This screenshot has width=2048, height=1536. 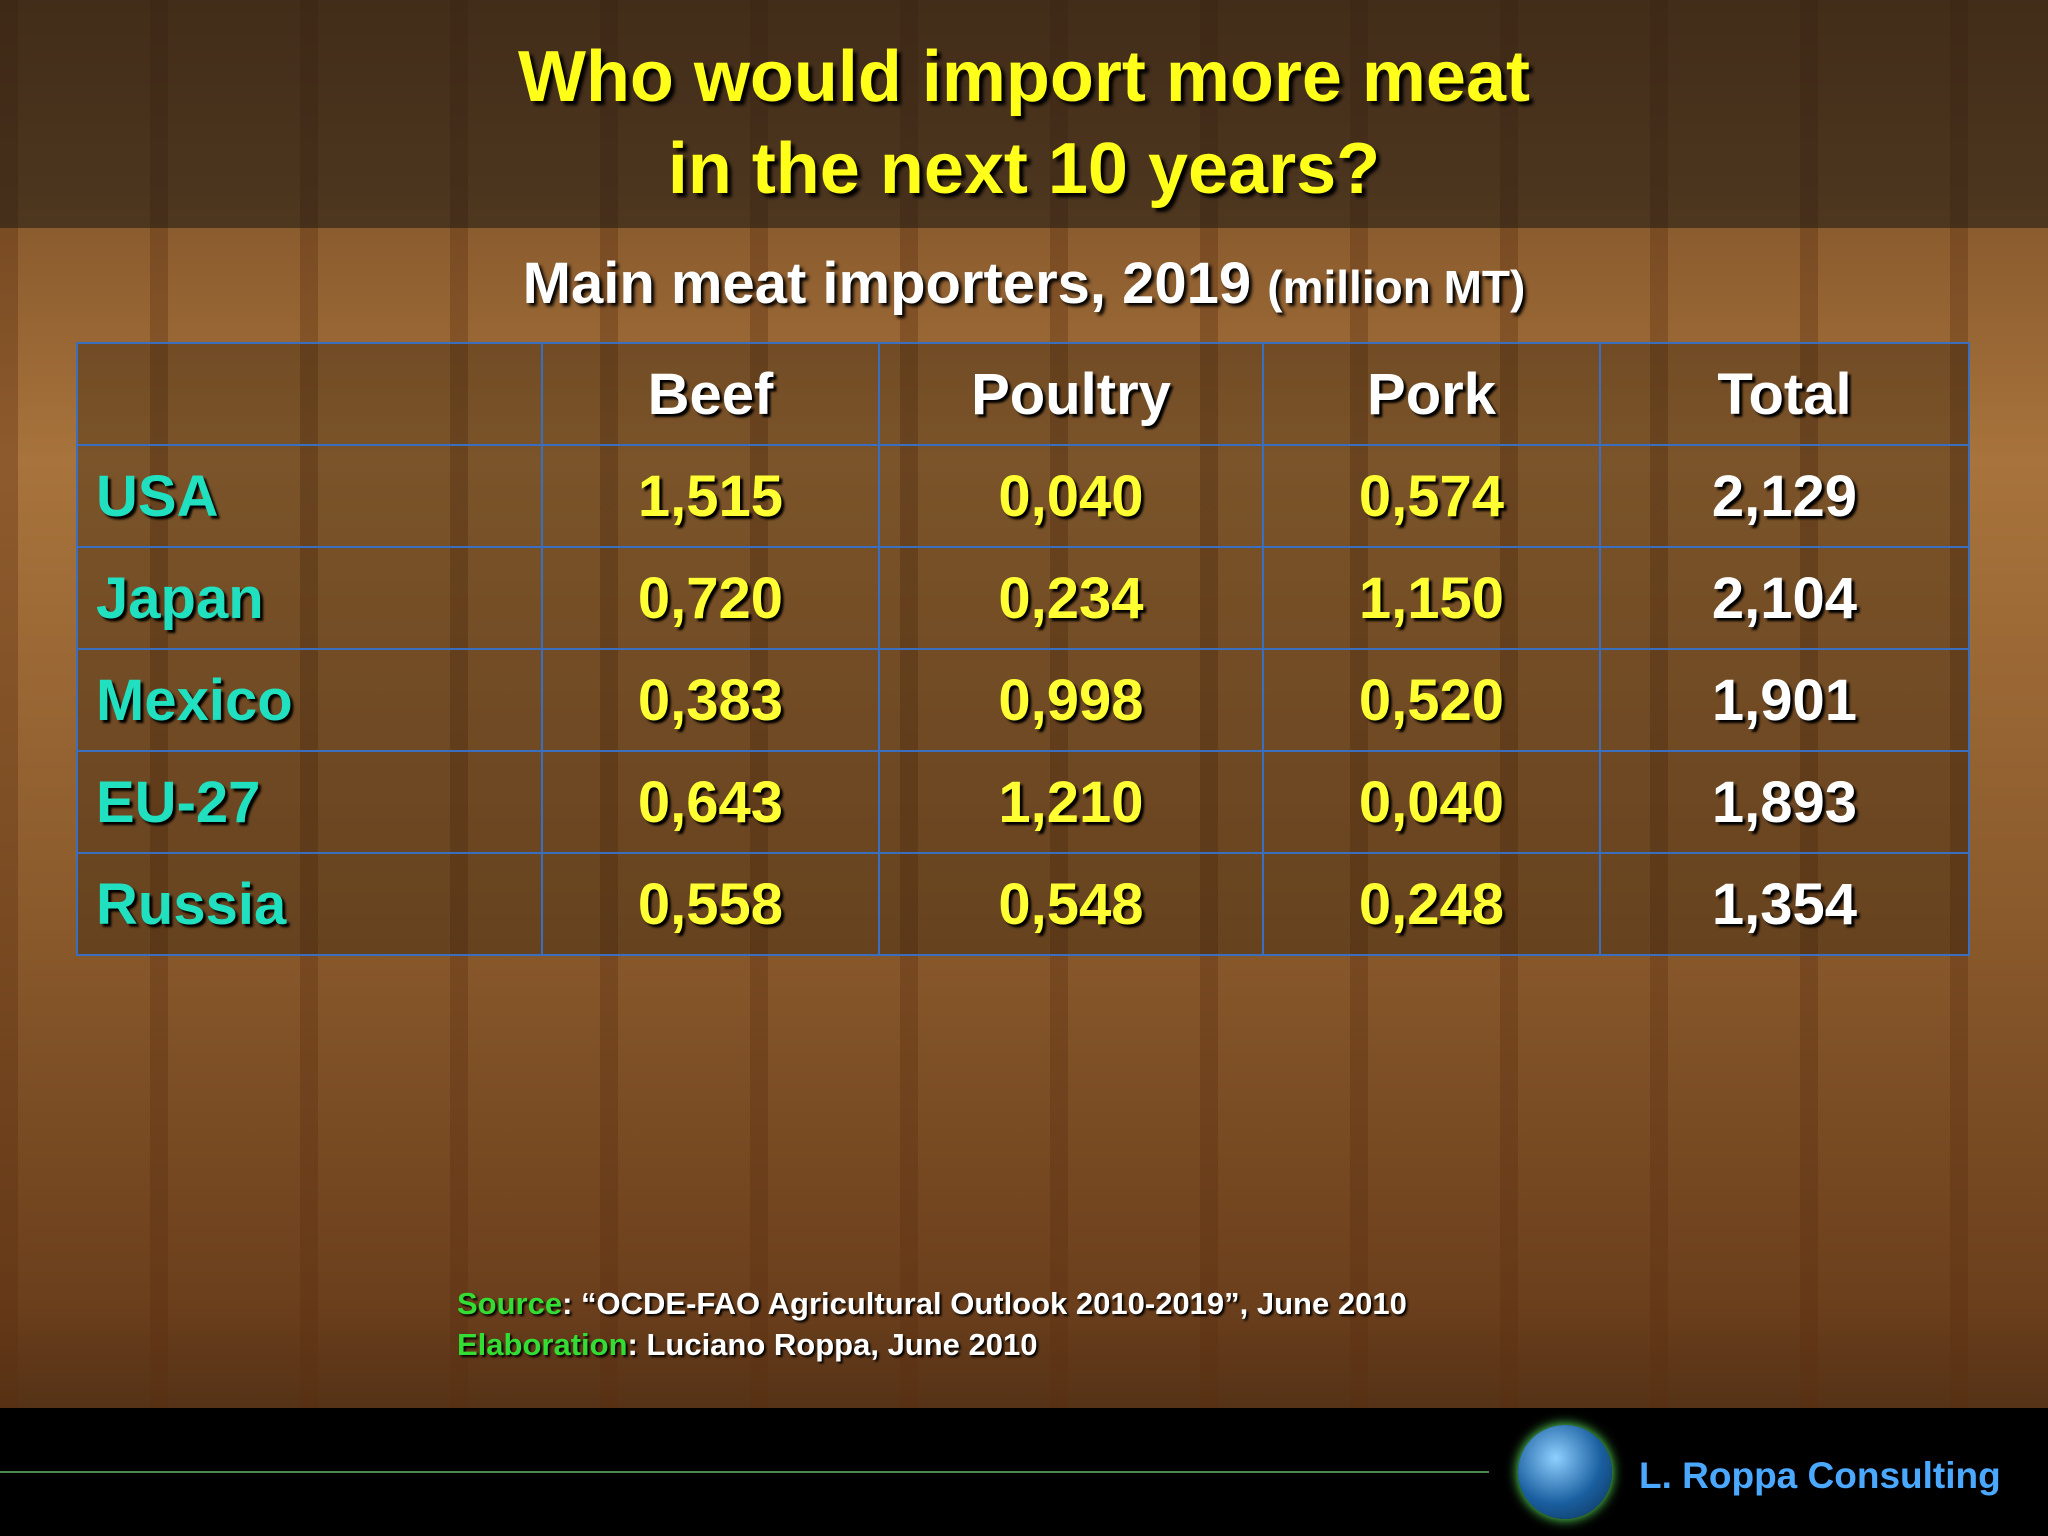 I want to click on source-label: Source, so click(x=510, y=1303).